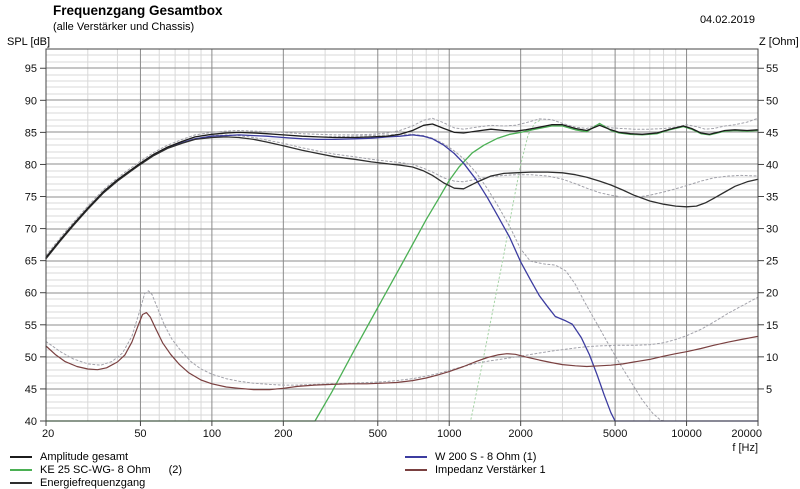 This screenshot has height=489, width=800. I want to click on legend-label: W 200 S - 8 Ohm (1), so click(486, 456).